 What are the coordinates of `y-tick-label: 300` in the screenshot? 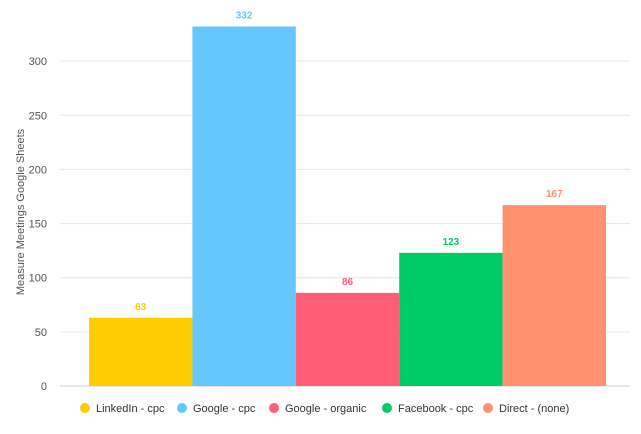 It's located at (38, 62).